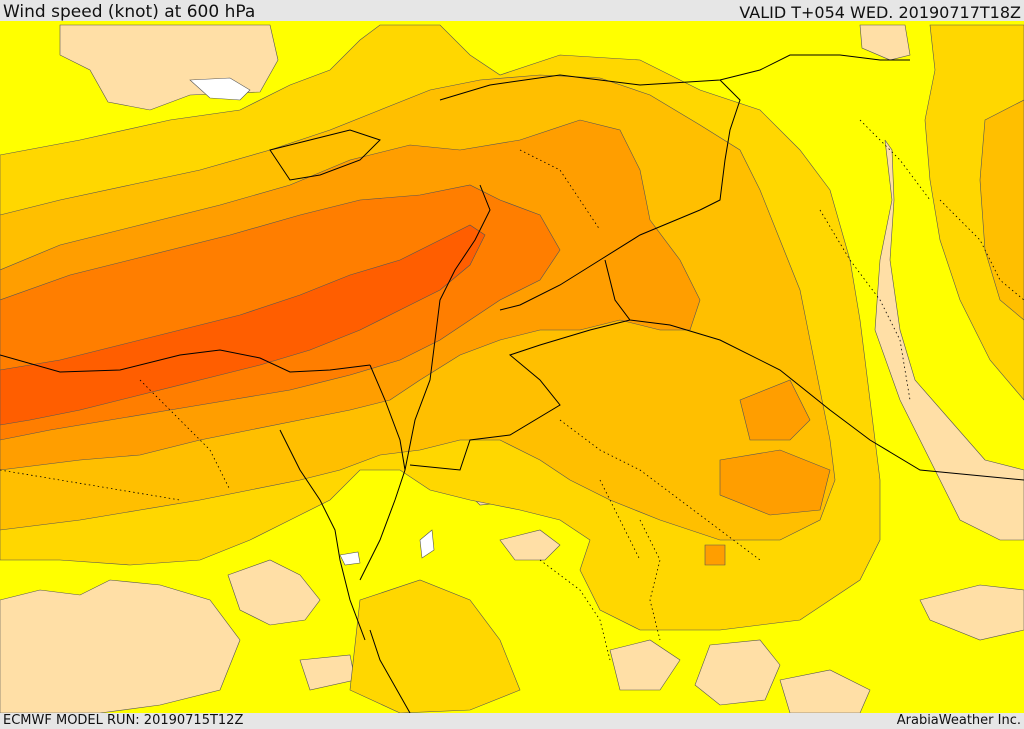 This screenshot has width=1024, height=729. I want to click on credit: ArabiaWeather Inc., so click(958, 720).